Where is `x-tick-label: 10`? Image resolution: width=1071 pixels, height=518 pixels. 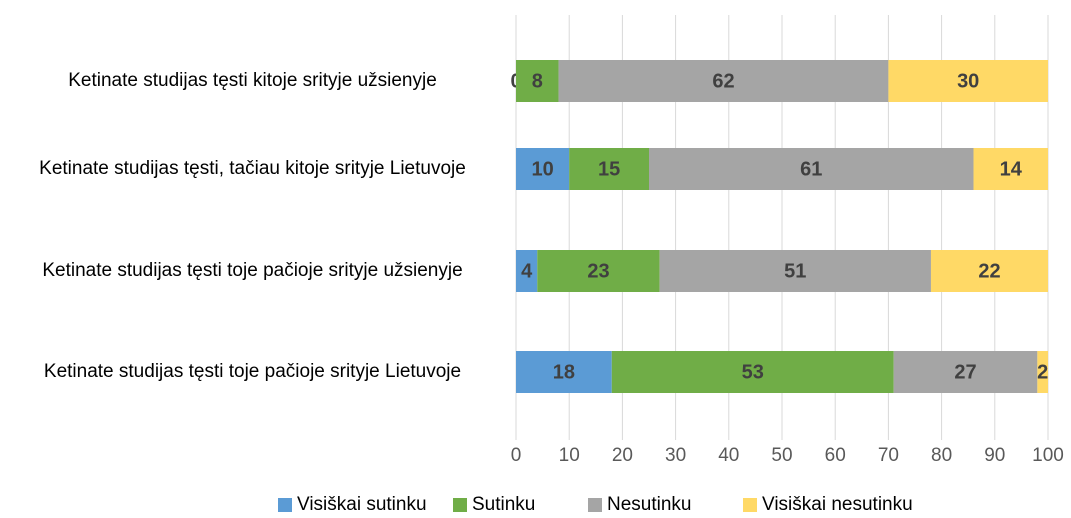 x-tick-label: 10 is located at coordinates (569, 455).